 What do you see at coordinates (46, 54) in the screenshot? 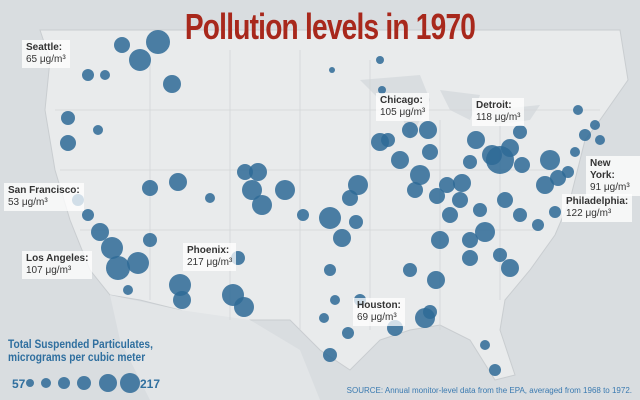
I see `city-label: Seattle: 65 μg/m³` at bounding box center [46, 54].